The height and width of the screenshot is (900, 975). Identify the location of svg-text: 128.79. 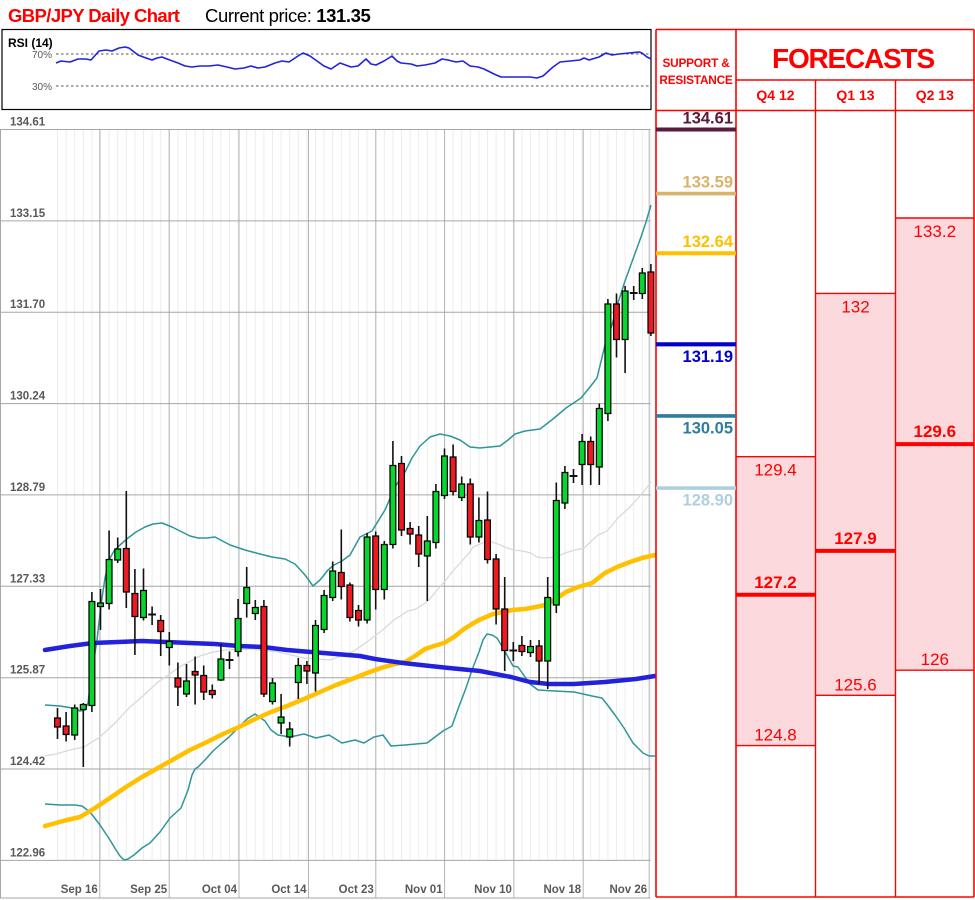
(27, 488).